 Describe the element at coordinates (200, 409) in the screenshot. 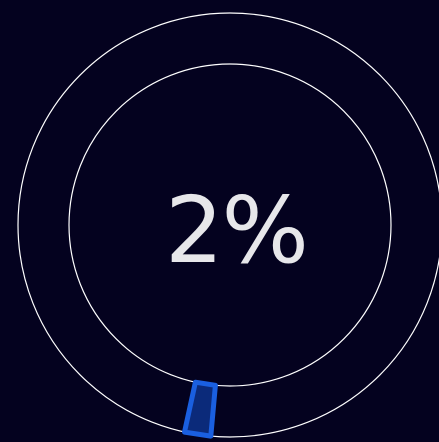

I see `progress-segment` at that location.